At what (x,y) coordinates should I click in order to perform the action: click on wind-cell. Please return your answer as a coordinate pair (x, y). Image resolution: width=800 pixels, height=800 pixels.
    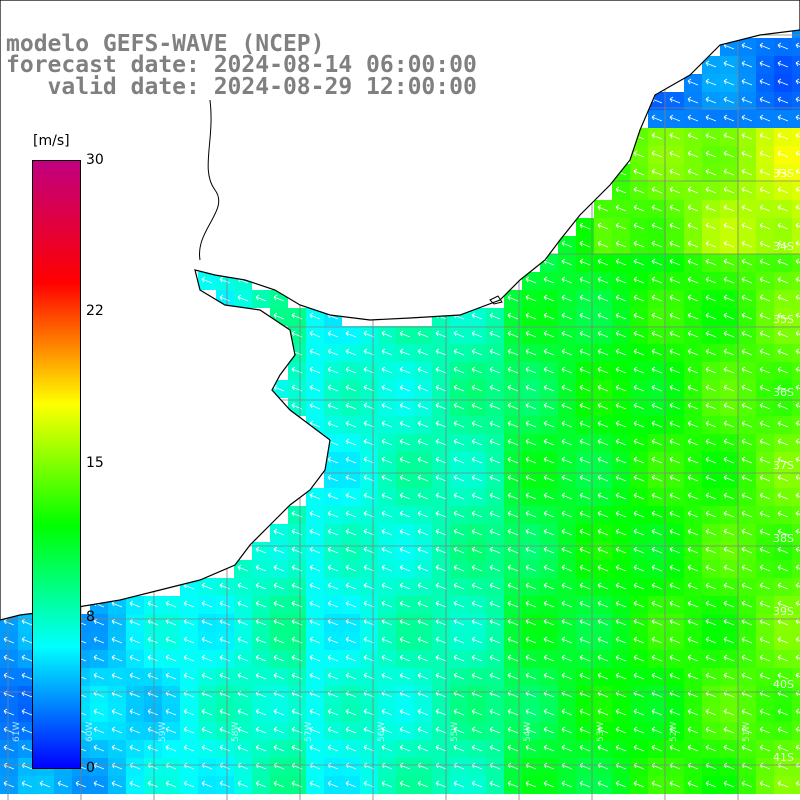
    Looking at the image, I should click on (796, 137).